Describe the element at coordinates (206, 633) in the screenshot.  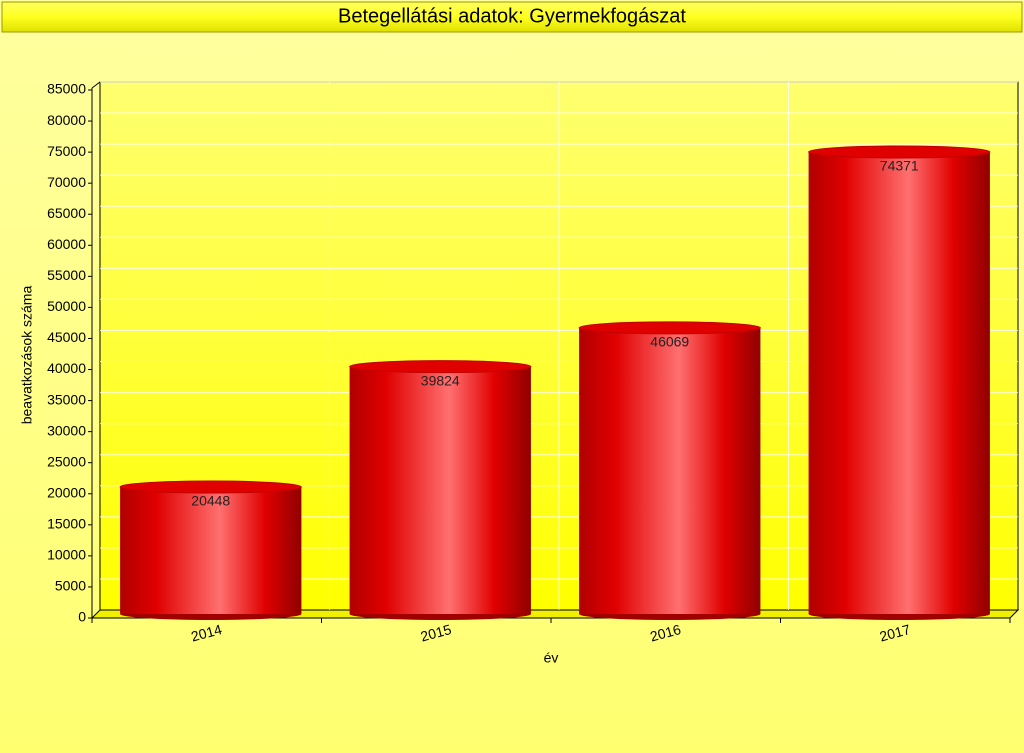
I see `x-tick-label: 2014` at that location.